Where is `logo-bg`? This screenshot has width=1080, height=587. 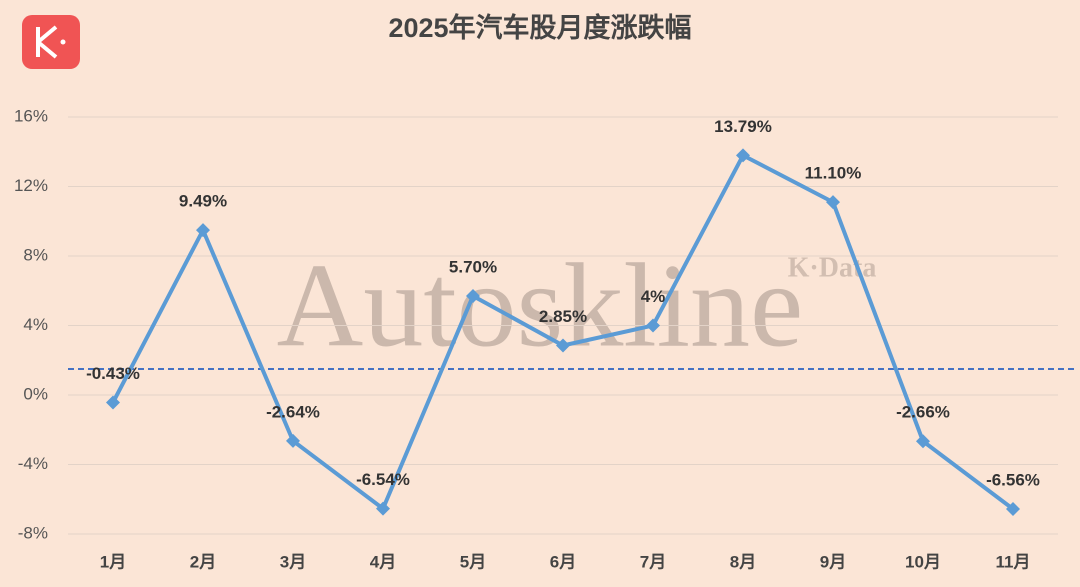 logo-bg is located at coordinates (51, 42).